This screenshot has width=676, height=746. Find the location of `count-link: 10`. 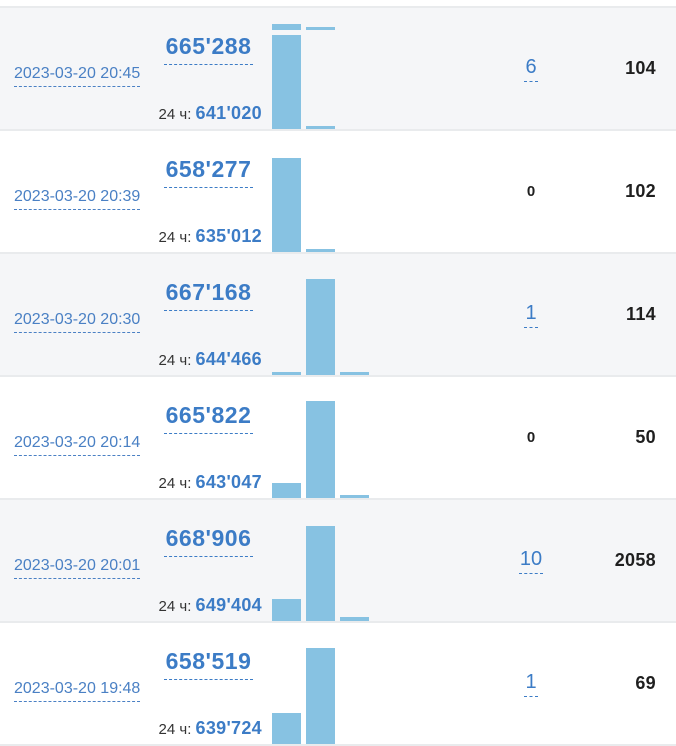

count-link: 10 is located at coordinates (531, 561).